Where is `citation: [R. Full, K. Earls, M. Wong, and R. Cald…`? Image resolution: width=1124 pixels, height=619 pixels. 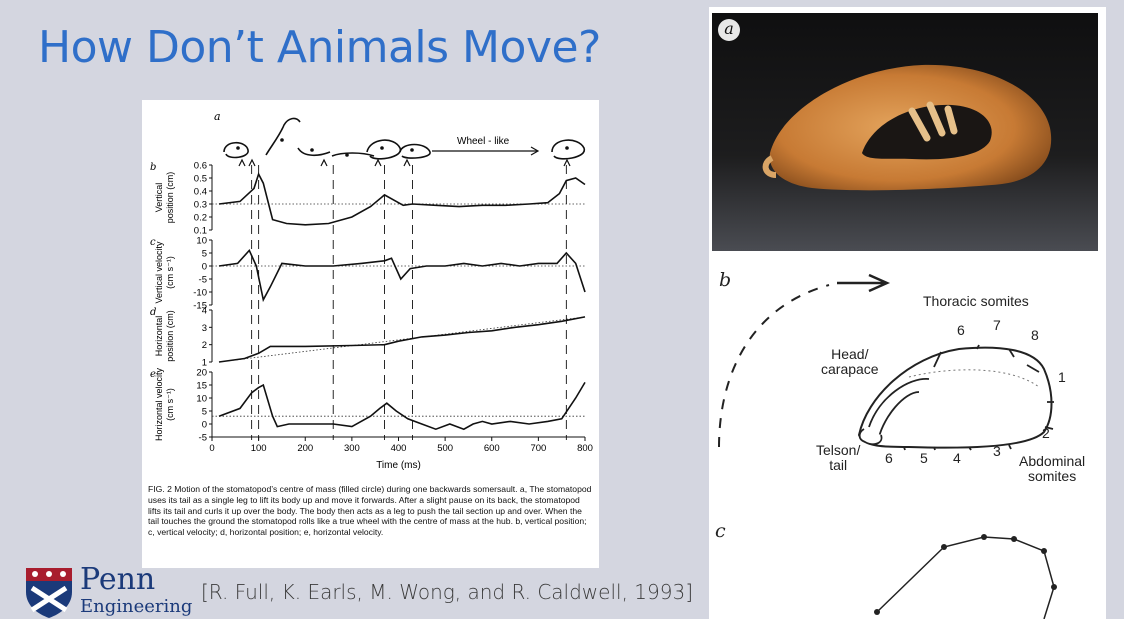
citation: [R. Full, K. Earls, M. Wong, and R. Cald… is located at coordinates (447, 592).